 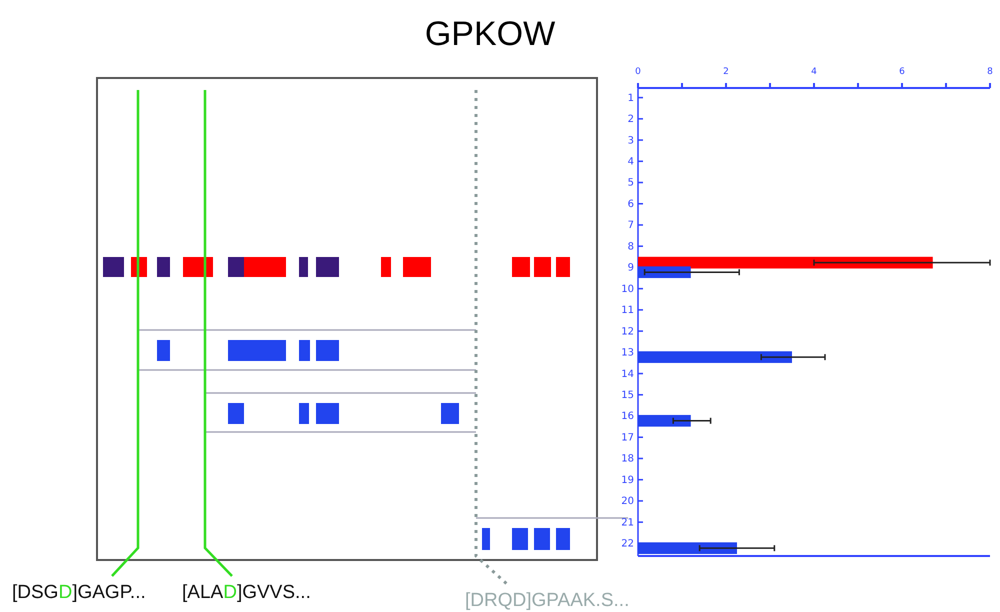 I want to click on y-tick-label: 9, so click(x=631, y=268).